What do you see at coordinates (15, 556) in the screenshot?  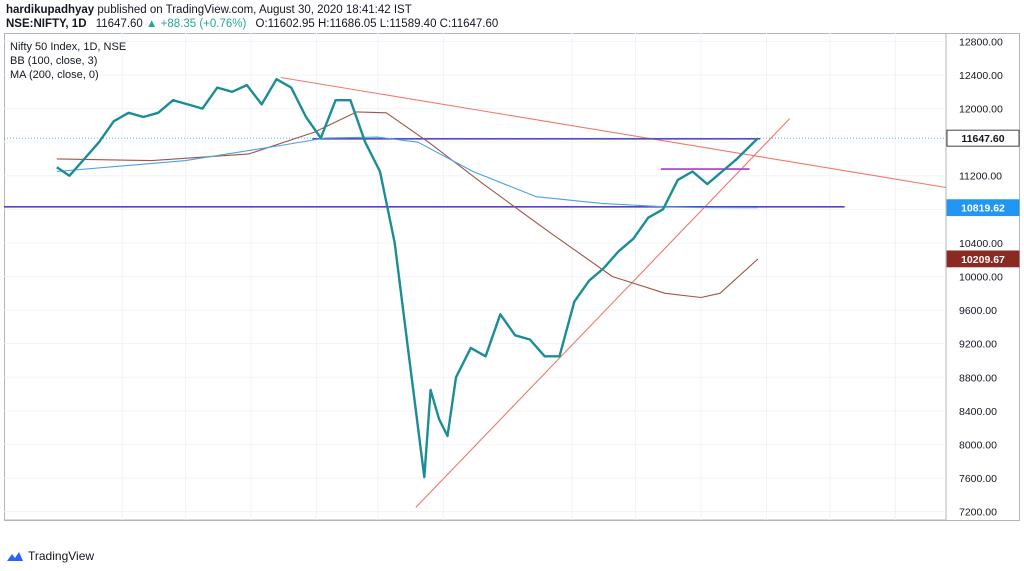 I see `tradingview-logo-icon` at bounding box center [15, 556].